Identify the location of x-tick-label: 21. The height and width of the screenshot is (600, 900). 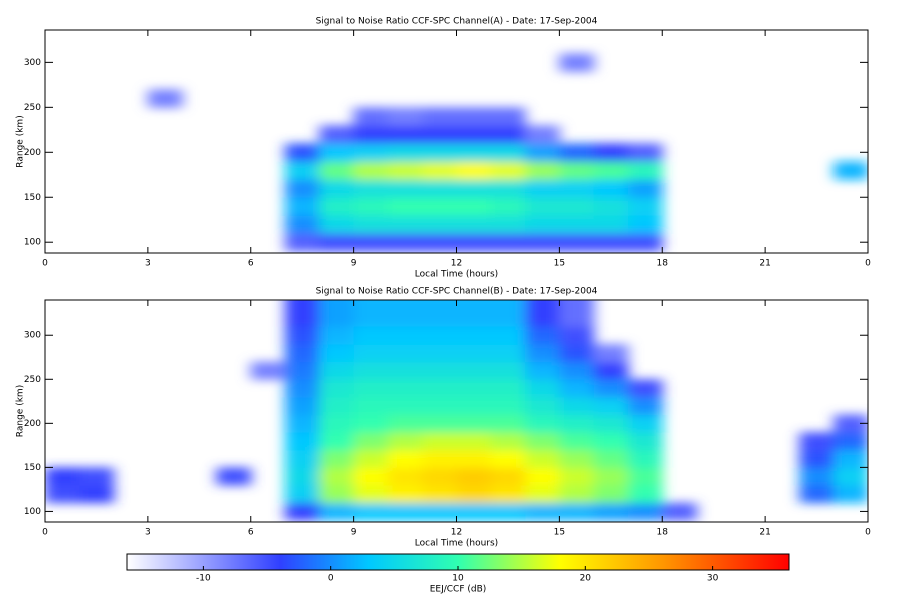
(764, 533).